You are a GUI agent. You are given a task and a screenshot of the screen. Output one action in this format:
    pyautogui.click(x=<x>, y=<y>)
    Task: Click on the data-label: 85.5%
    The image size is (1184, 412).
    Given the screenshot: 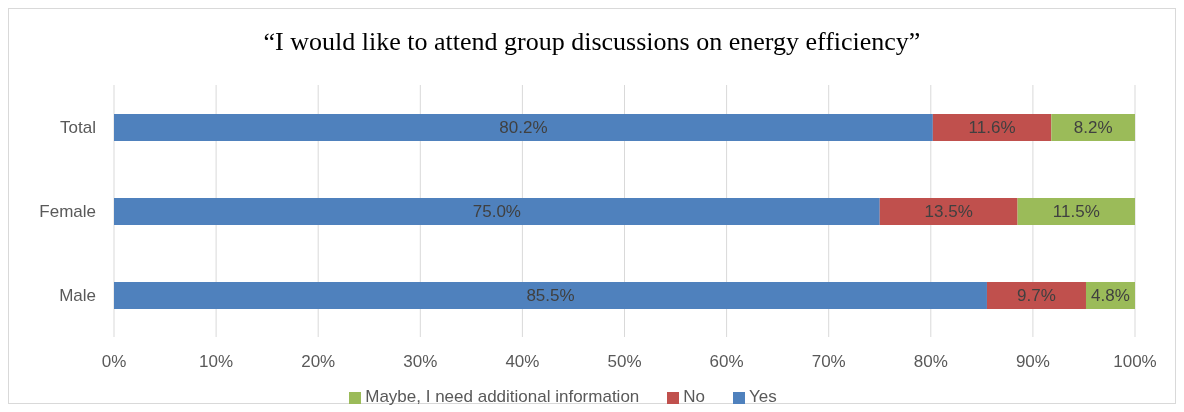 What is the action you would take?
    pyautogui.click(x=550, y=295)
    